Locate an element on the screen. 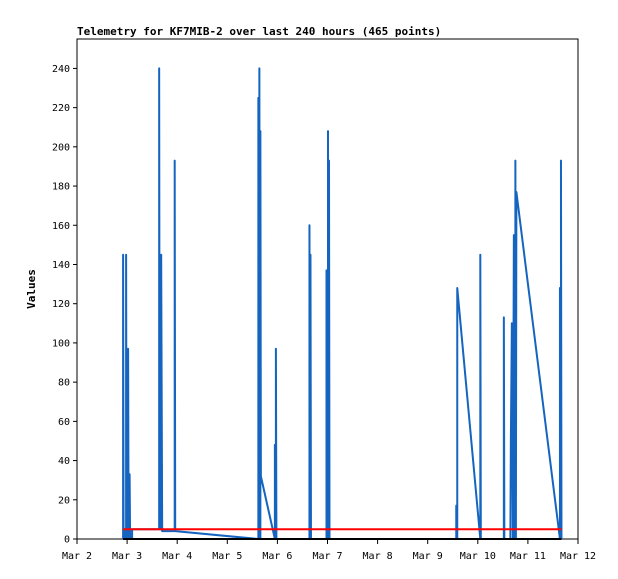 The image size is (618, 579). y-tick-label: 100 is located at coordinates (61, 343).